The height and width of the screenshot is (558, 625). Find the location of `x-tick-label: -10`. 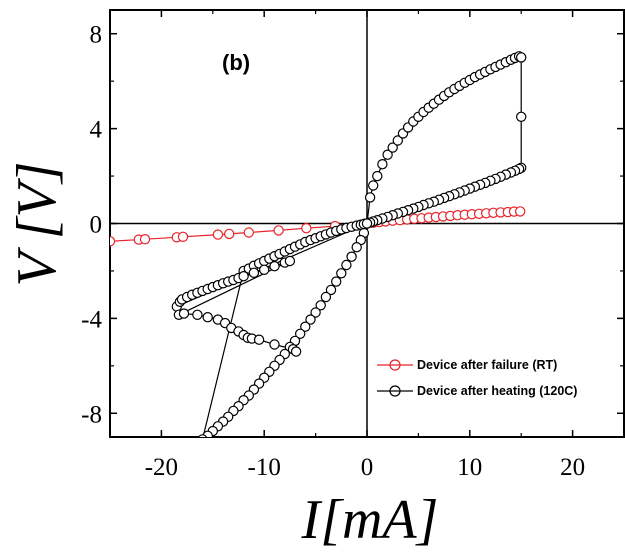

x-tick-label: -10 is located at coordinates (264, 467).